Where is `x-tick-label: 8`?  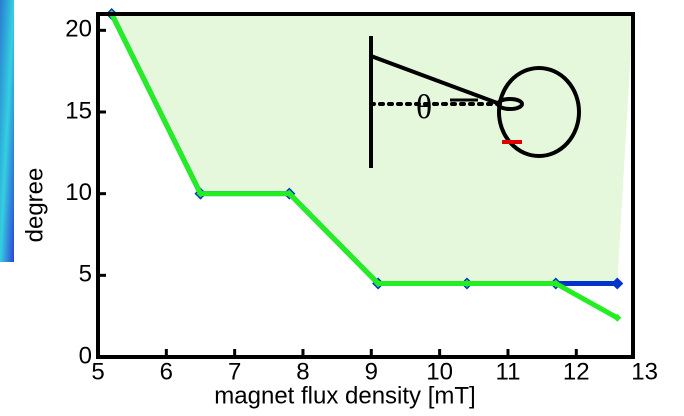 x-tick-label: 8 is located at coordinates (302, 371).